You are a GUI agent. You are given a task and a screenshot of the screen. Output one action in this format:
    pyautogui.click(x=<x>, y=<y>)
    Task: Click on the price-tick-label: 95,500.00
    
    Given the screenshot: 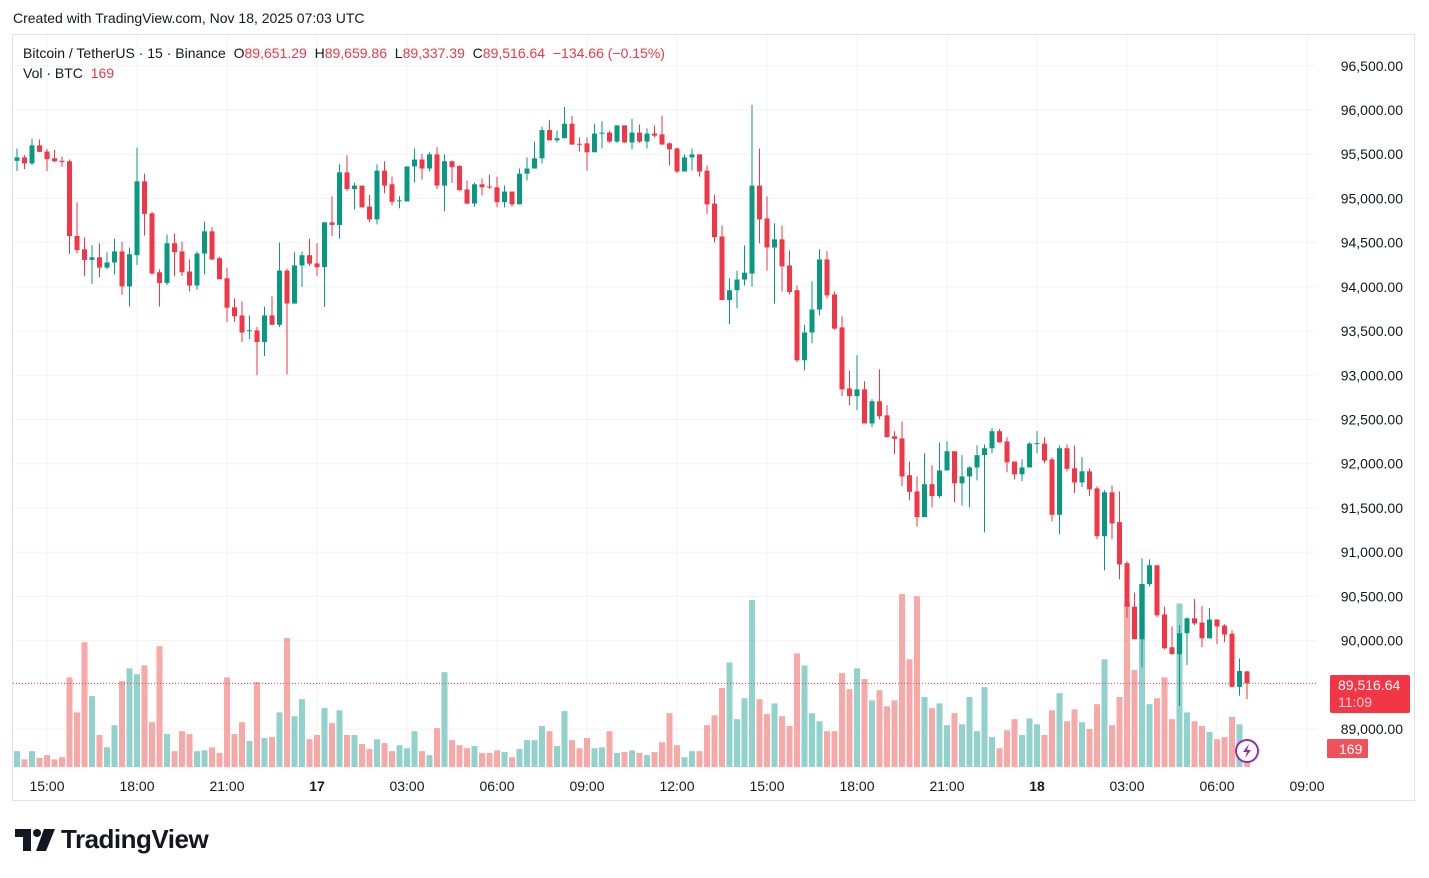 What is the action you would take?
    pyautogui.click(x=1372, y=154)
    